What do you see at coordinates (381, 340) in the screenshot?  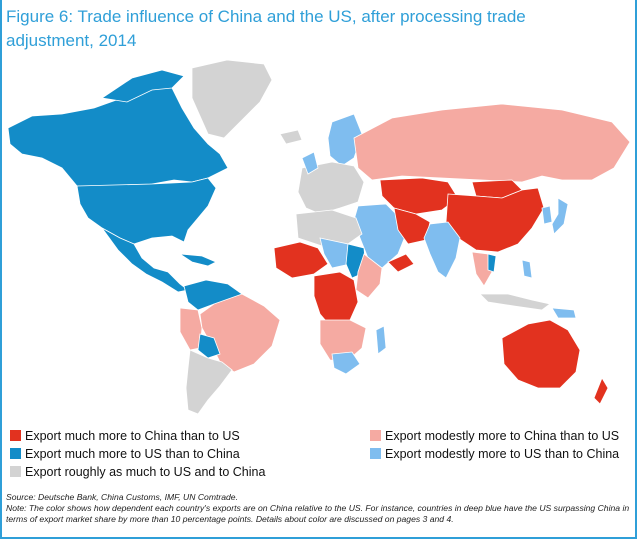 I see `region-madagascar` at bounding box center [381, 340].